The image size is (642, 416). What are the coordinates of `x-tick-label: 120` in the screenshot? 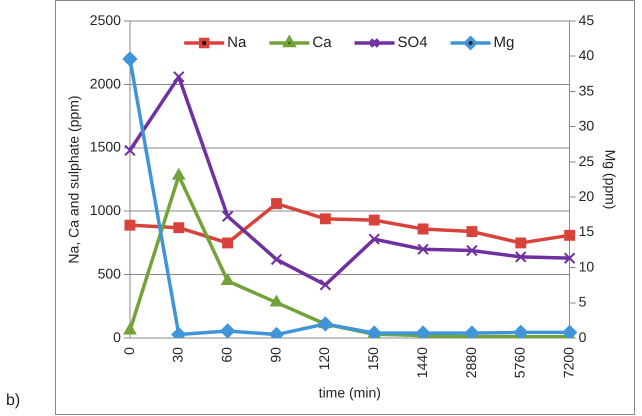 It's located at (324, 358).